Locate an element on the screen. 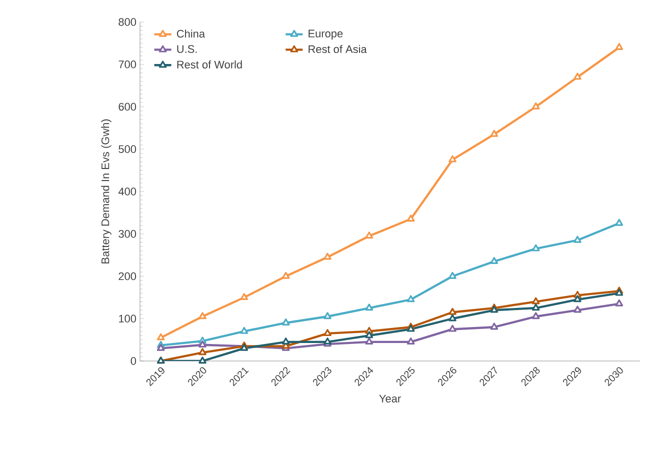  y-tick-label: 400 is located at coordinates (127, 192).